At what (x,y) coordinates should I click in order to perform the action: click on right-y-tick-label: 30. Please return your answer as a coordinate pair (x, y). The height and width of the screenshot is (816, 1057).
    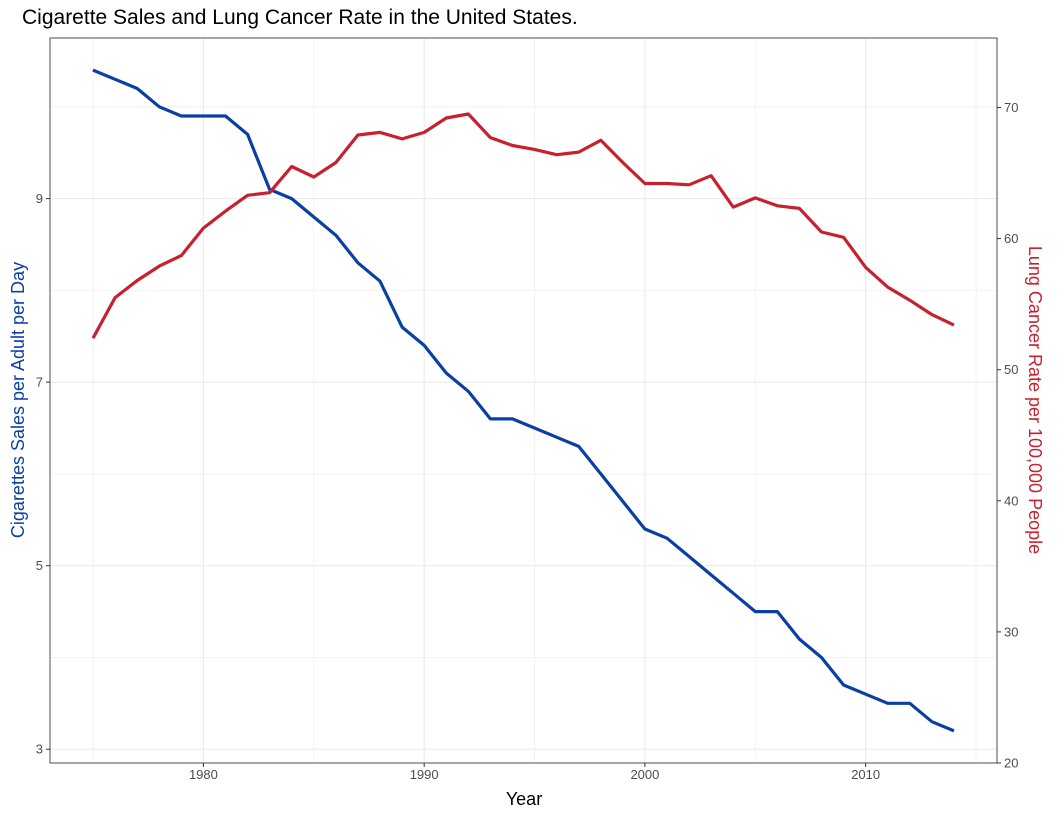
    Looking at the image, I should click on (1011, 631).